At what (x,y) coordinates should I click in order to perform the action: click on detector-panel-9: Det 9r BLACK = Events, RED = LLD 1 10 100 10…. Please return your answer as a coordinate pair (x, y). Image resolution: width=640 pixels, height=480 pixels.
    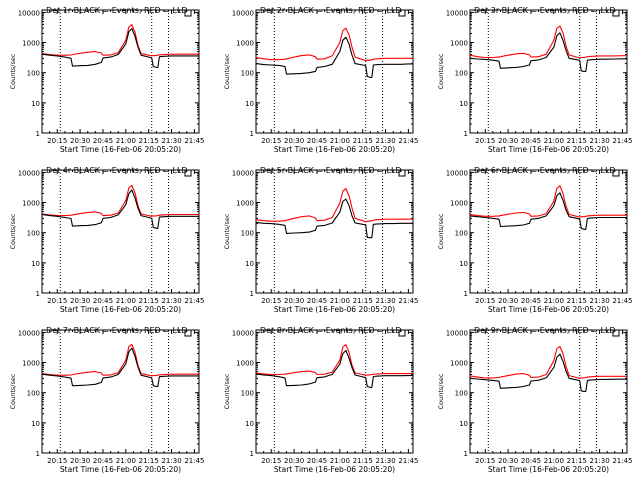
    Looking at the image, I should click on (535, 400).